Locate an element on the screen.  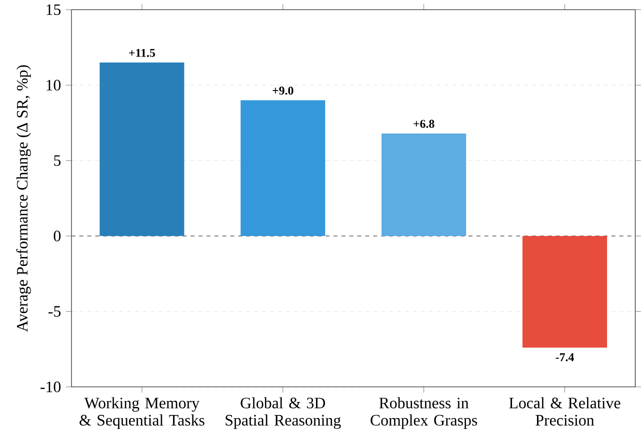
data-label: +6.8 is located at coordinates (424, 124).